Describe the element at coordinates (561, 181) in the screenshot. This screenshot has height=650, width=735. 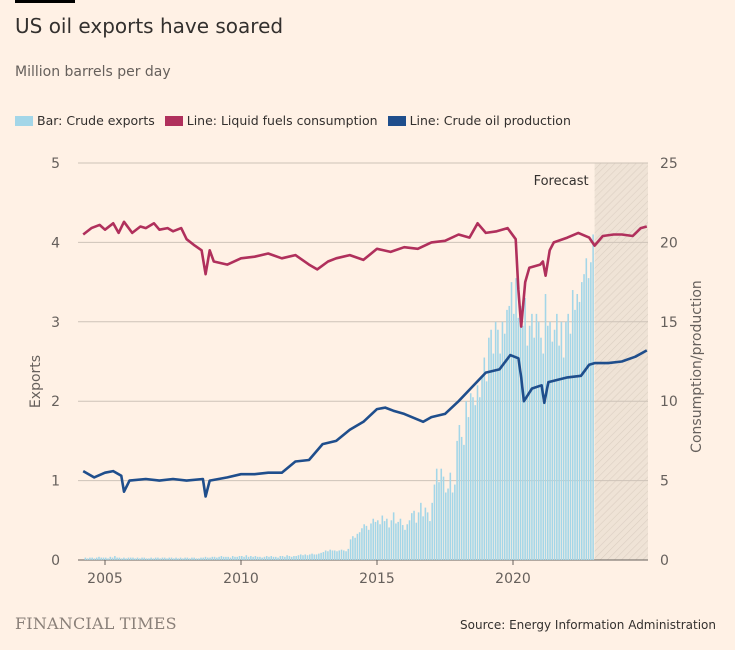
I see `forecast-label: Forecast` at that location.